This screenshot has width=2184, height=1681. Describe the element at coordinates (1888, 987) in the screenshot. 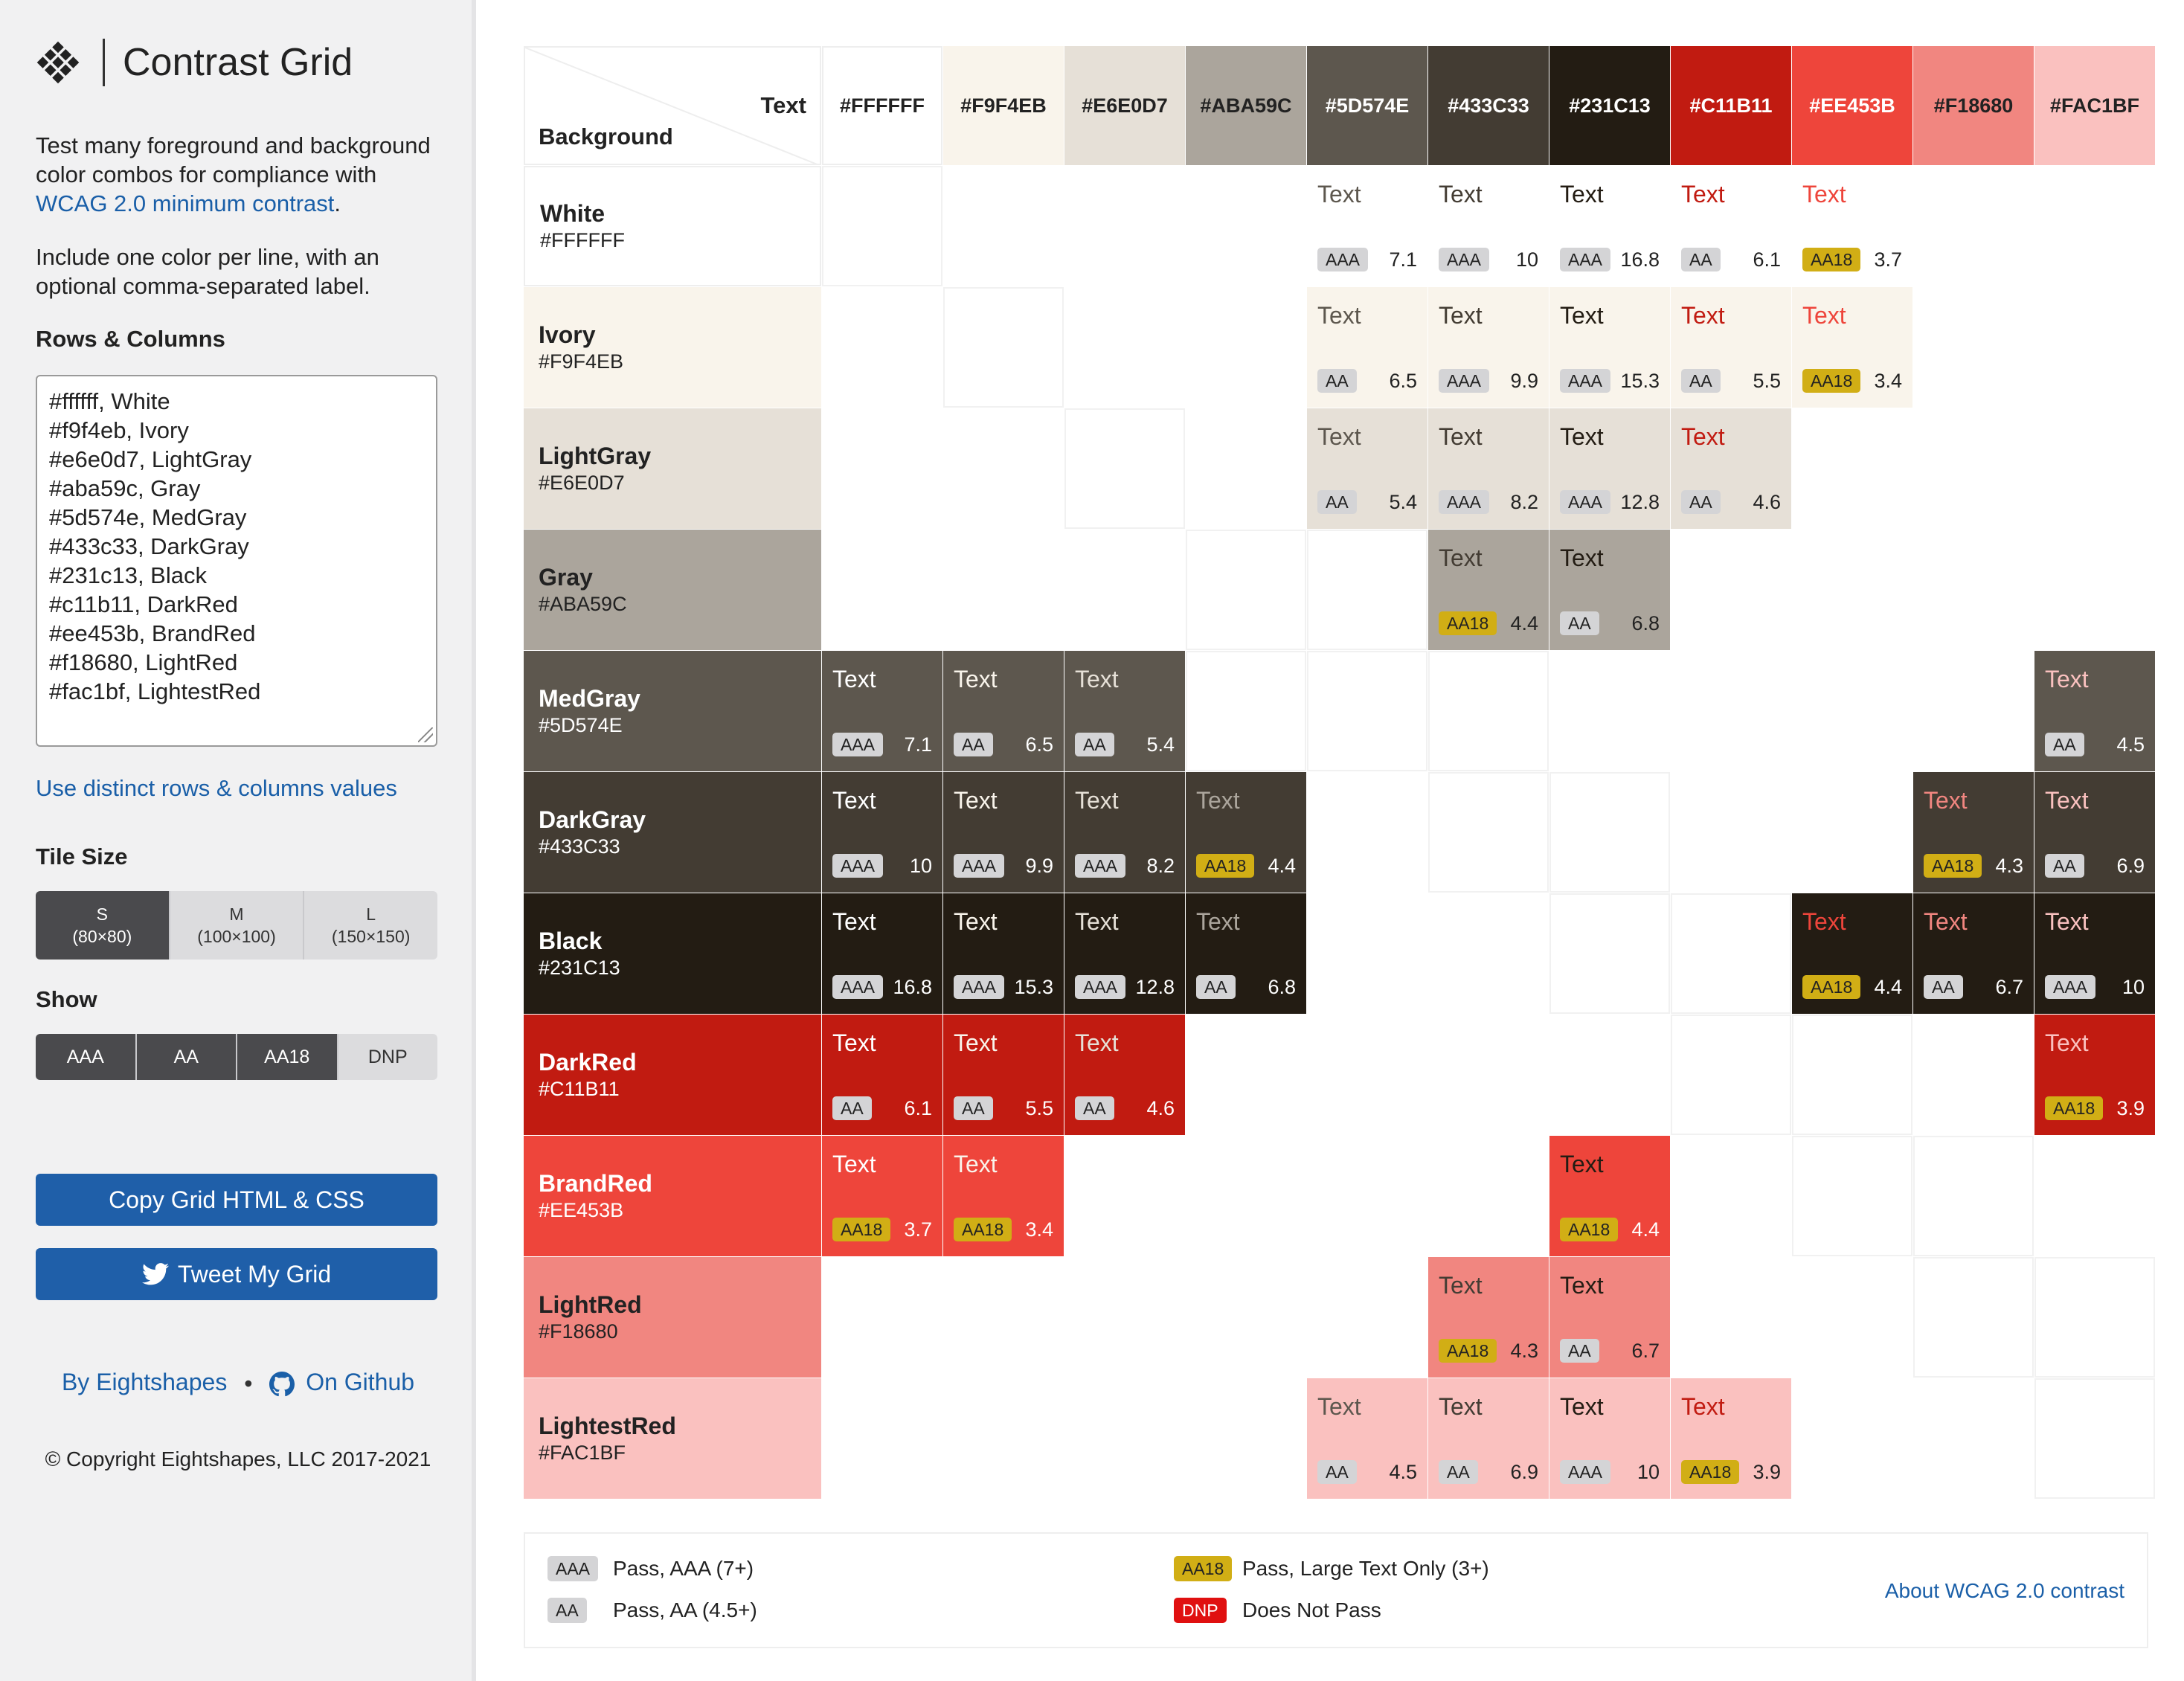

I see `cell-contrast-ratio: 4.4` at that location.